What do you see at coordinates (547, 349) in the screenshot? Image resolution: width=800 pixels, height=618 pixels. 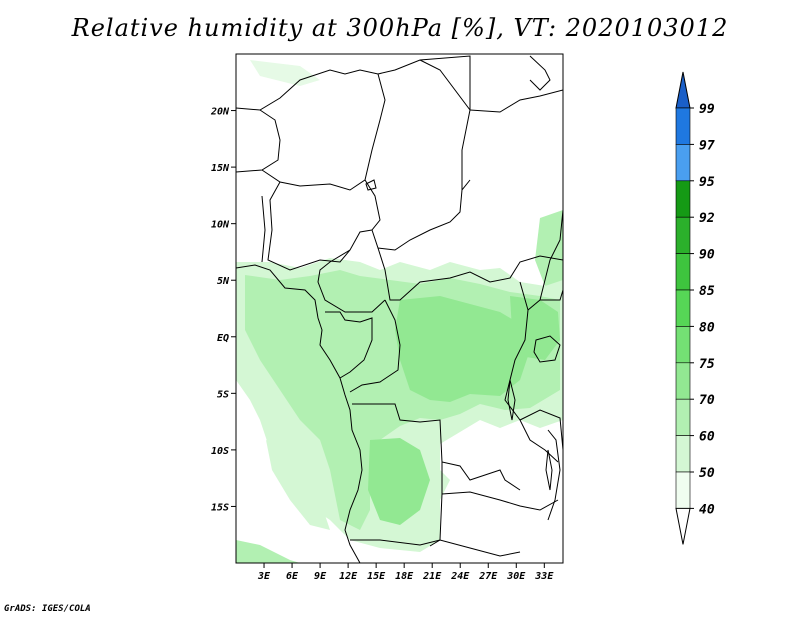 I see `lake-victoria` at bounding box center [547, 349].